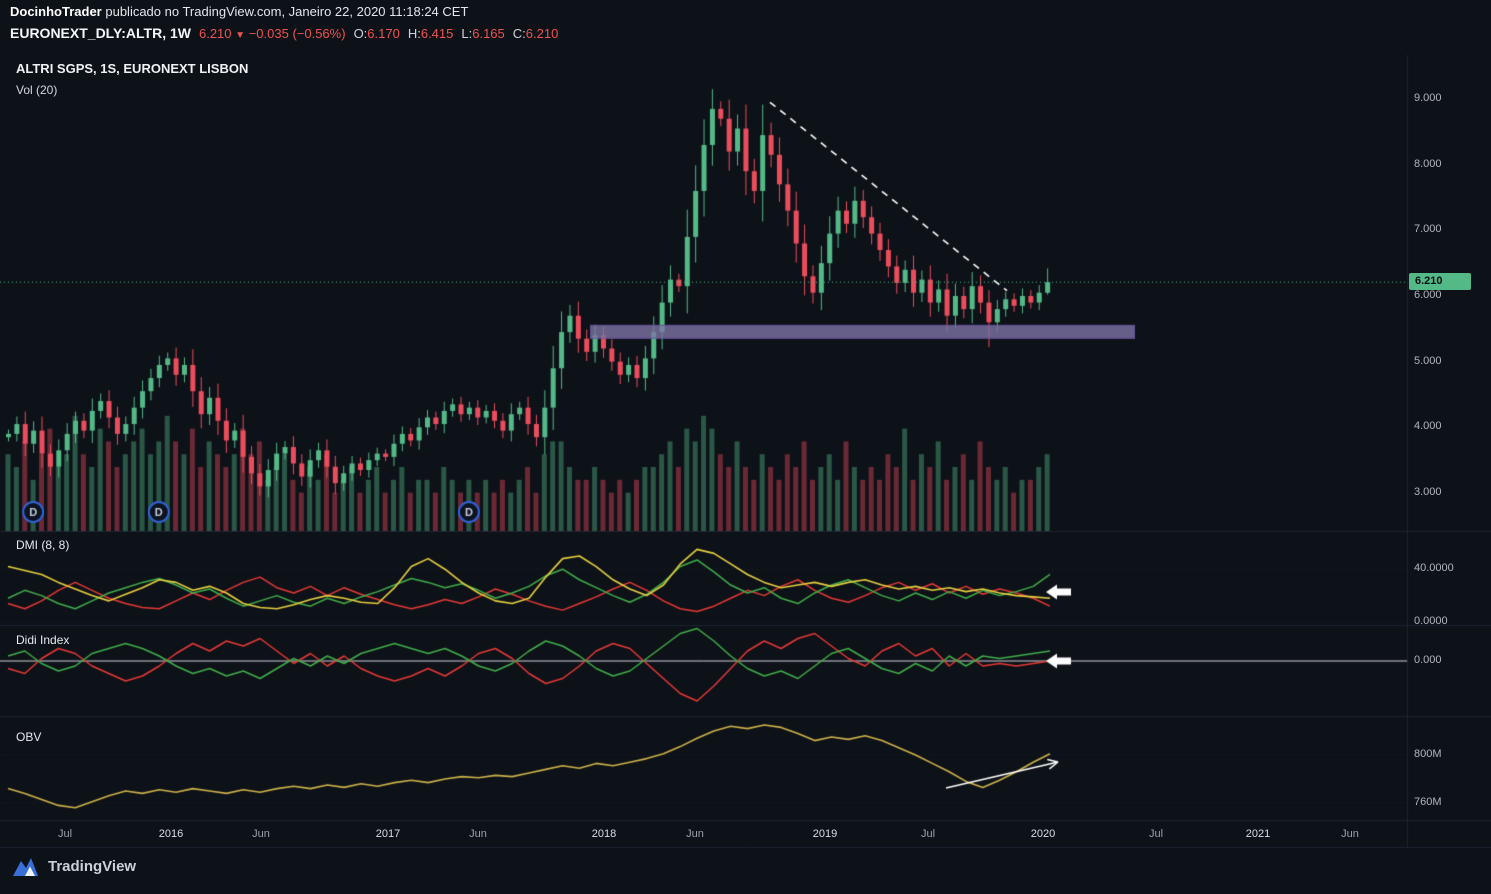 This screenshot has height=894, width=1491. I want to click on tradingview-brand: TradingView, so click(92, 866).